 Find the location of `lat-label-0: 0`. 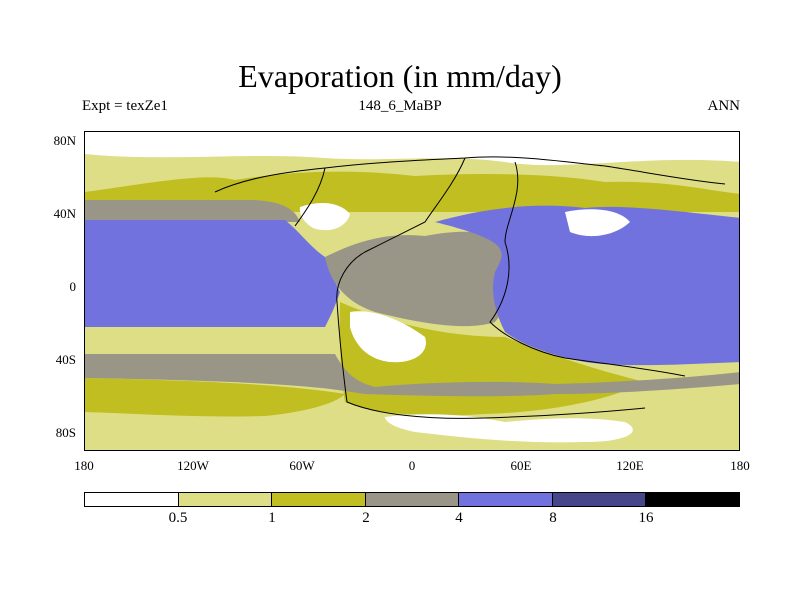

lat-label-0: 0 is located at coordinates (73, 286).